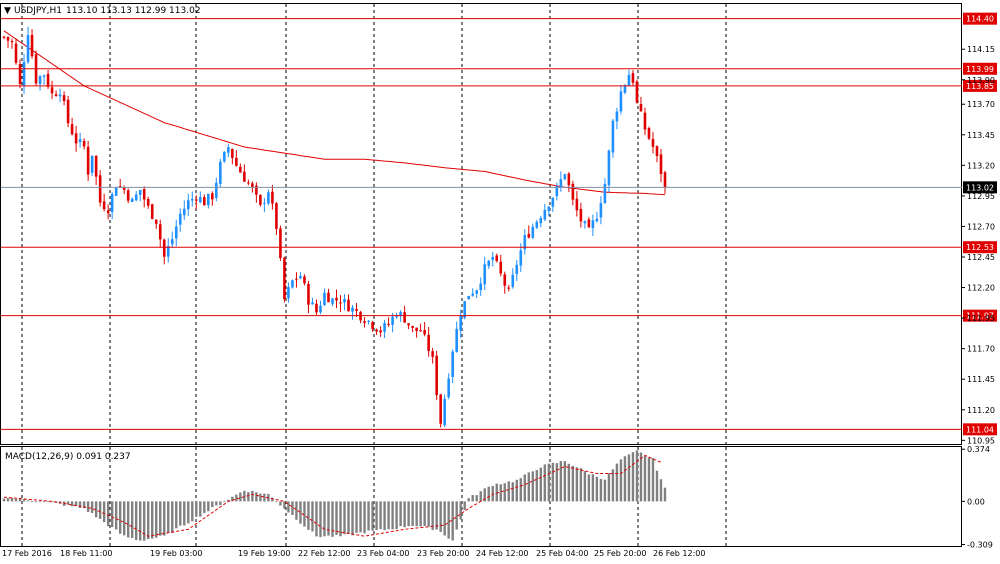  What do you see at coordinates (981, 349) in the screenshot?
I see `y-tick-label: 111.70` at bounding box center [981, 349].